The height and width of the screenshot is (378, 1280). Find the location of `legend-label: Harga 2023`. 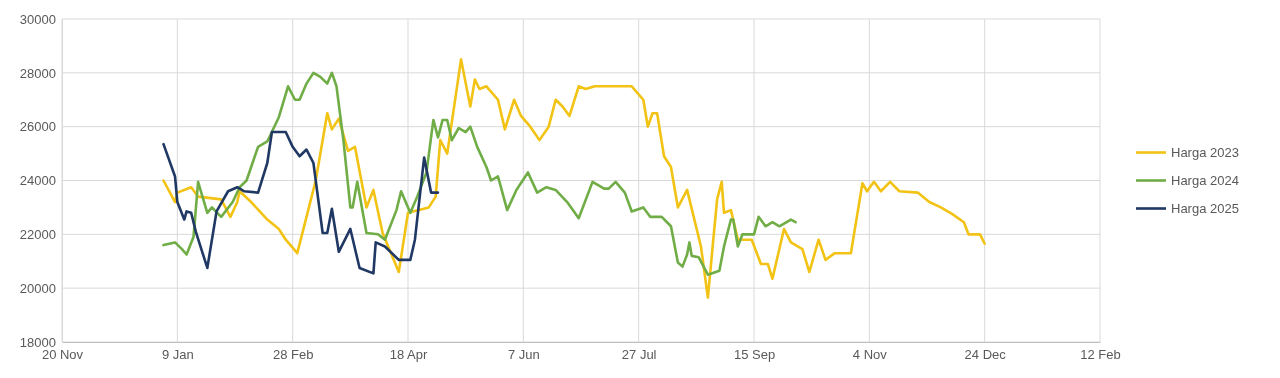

legend-label: Harga 2023 is located at coordinates (1205, 153).